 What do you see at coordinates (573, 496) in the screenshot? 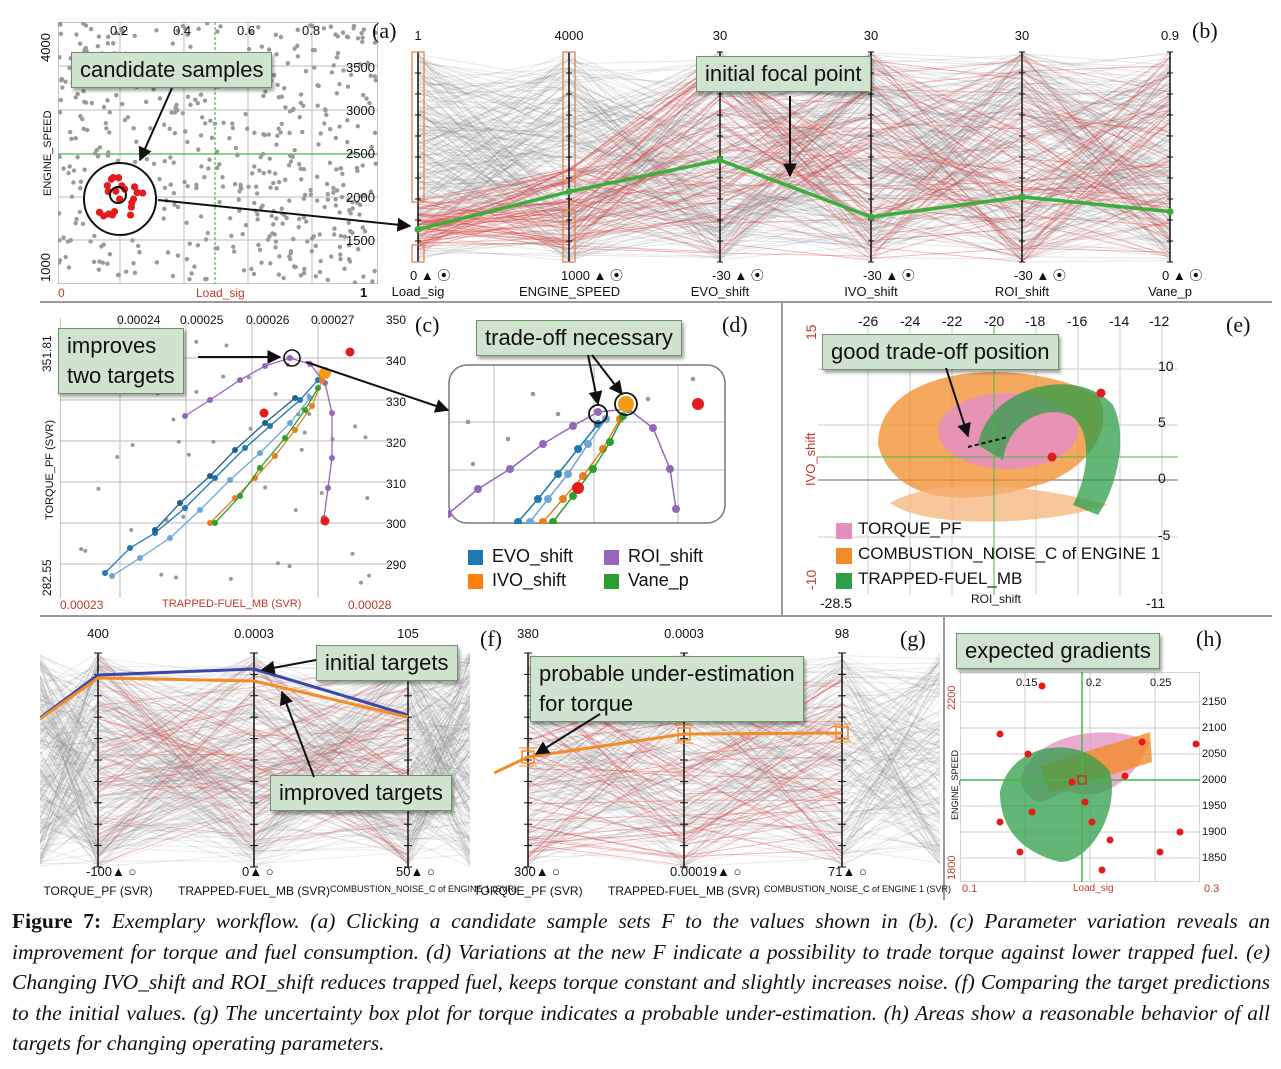
I see `panel-d-variation-point` at bounding box center [573, 496].